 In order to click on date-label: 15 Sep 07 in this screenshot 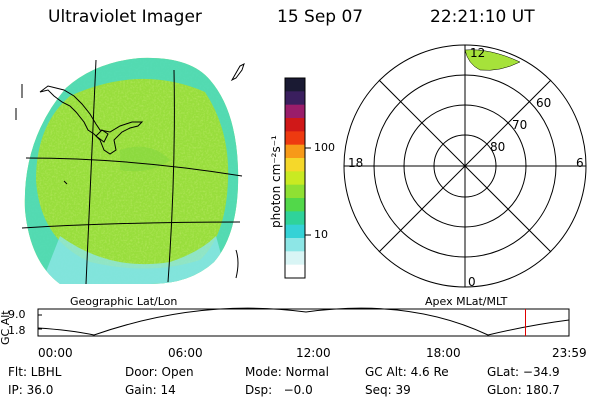, I will do `click(320, 17)`.